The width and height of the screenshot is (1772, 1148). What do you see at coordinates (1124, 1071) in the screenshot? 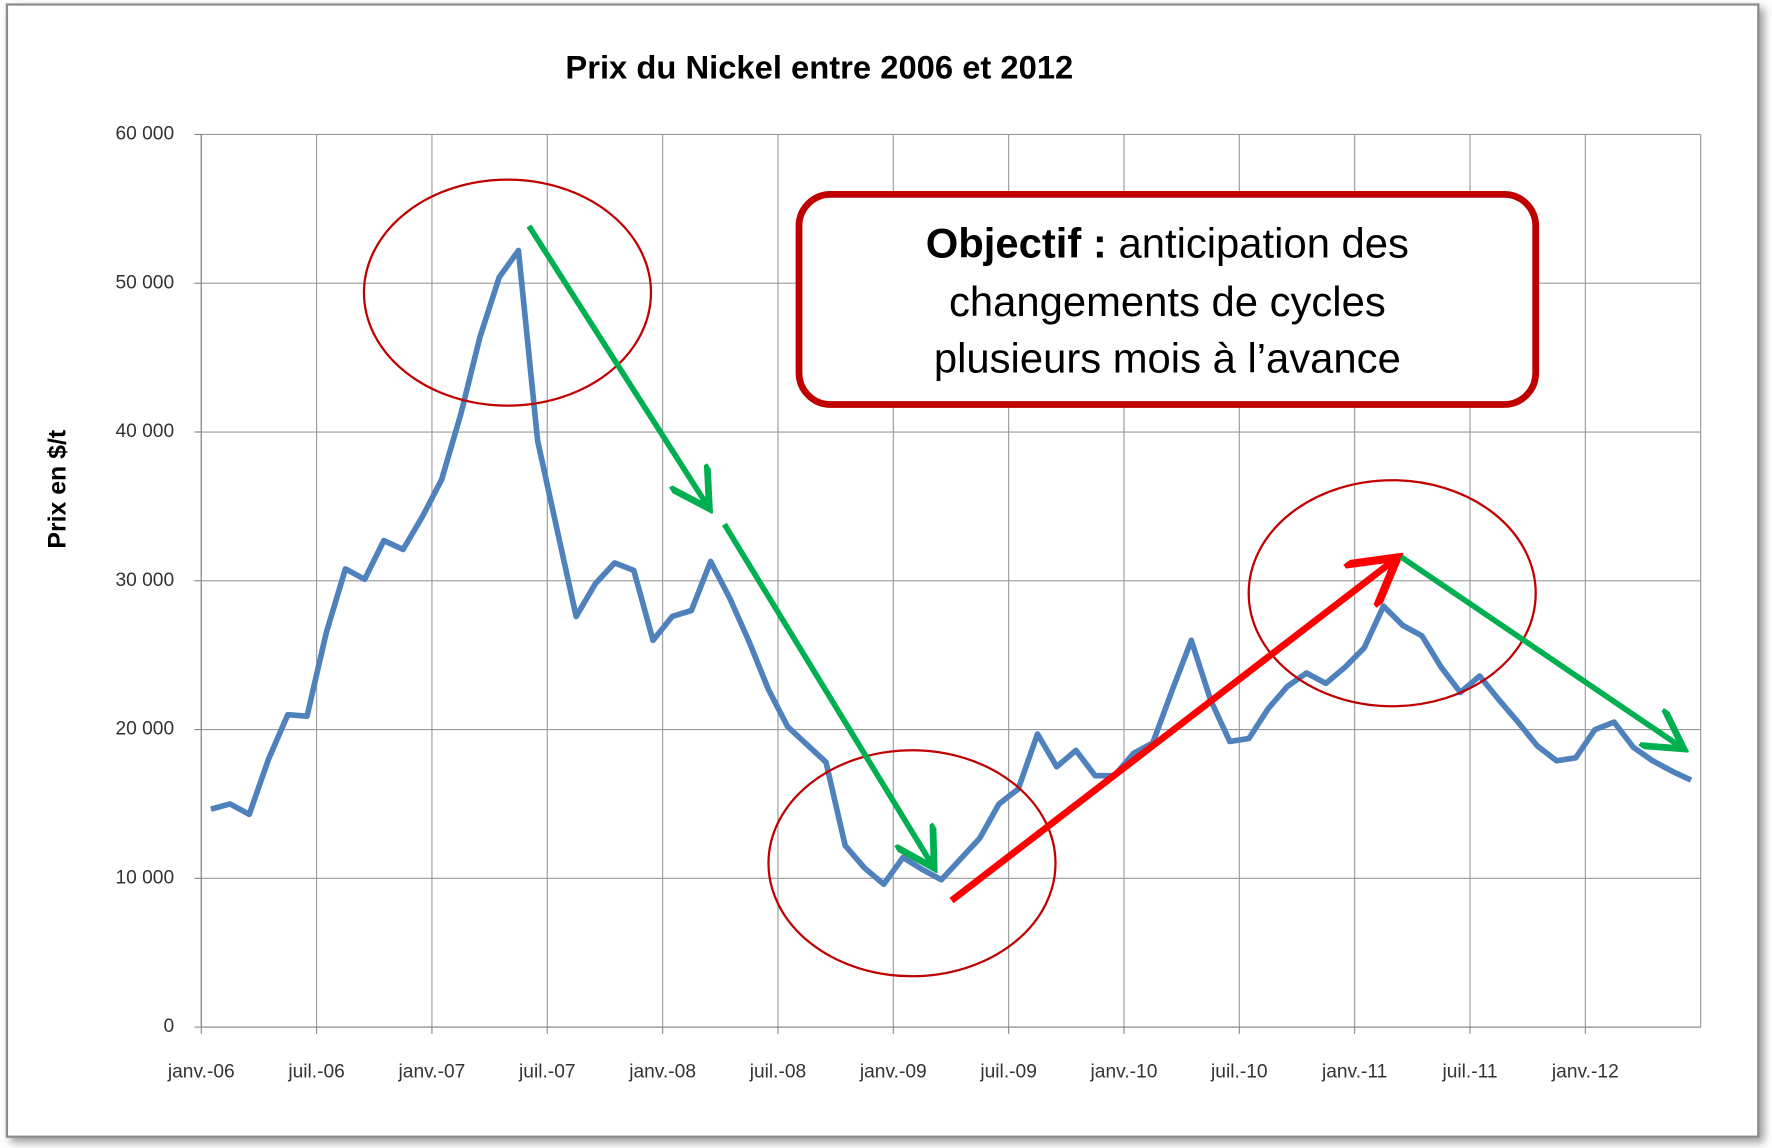
I see `x-tick-label: janv.-10` at bounding box center [1124, 1071].